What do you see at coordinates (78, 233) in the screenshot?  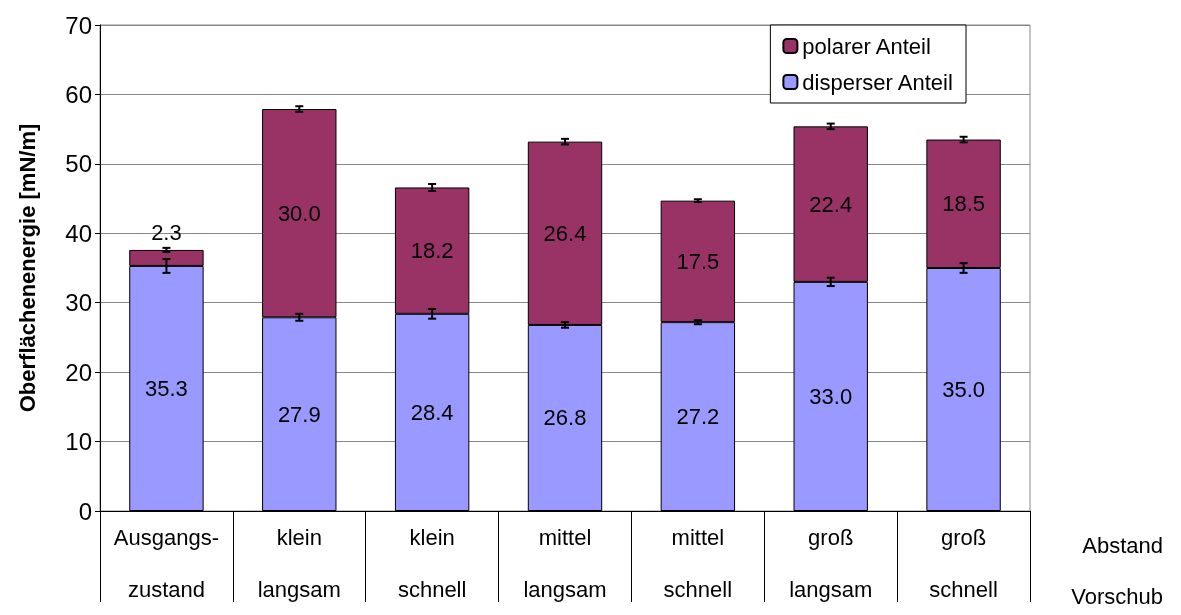 I see `y-tick-label: 40` at bounding box center [78, 233].